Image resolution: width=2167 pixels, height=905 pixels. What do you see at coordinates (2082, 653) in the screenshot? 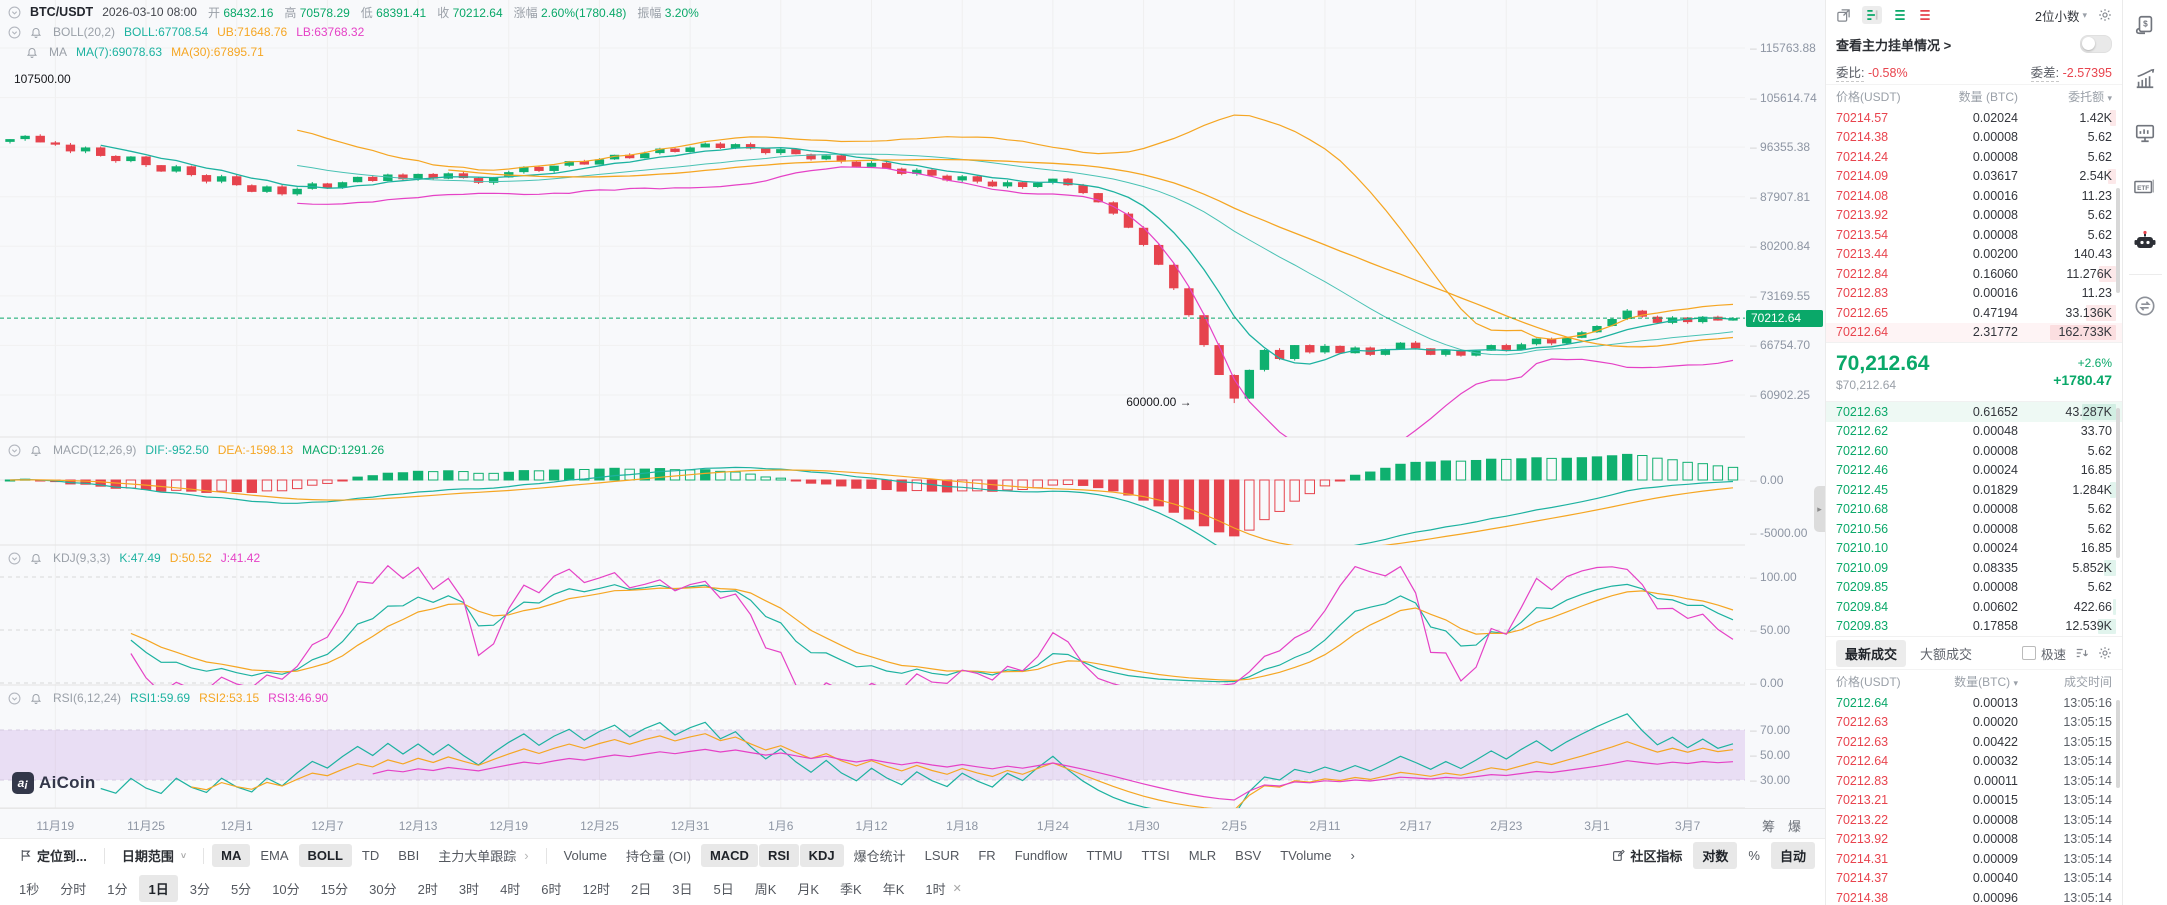
I see `sort-icon` at bounding box center [2082, 653].